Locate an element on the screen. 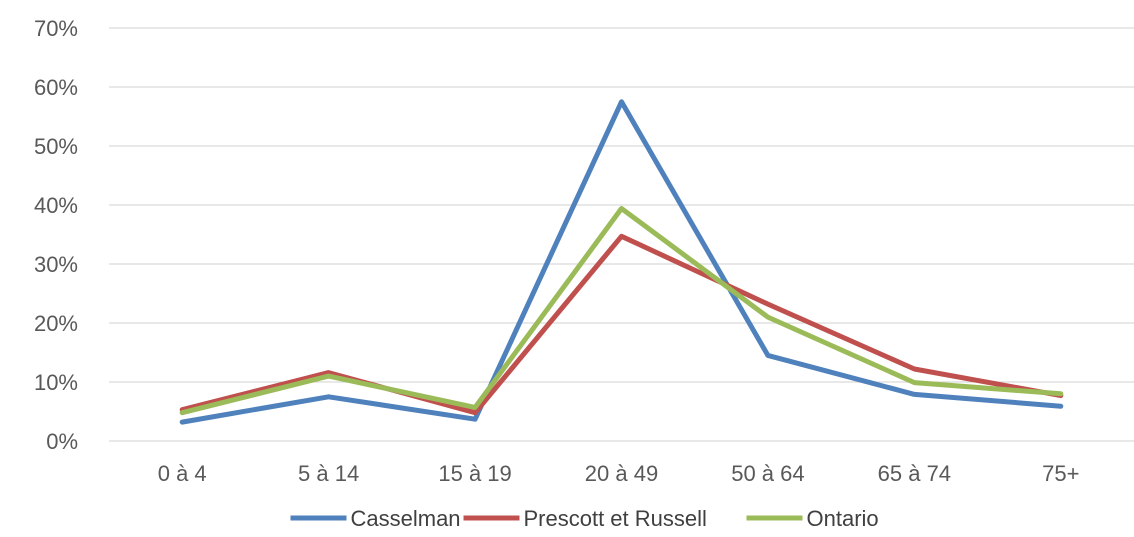 The height and width of the screenshot is (537, 1134). x-tick-label: 65 à 74 is located at coordinates (914, 473).